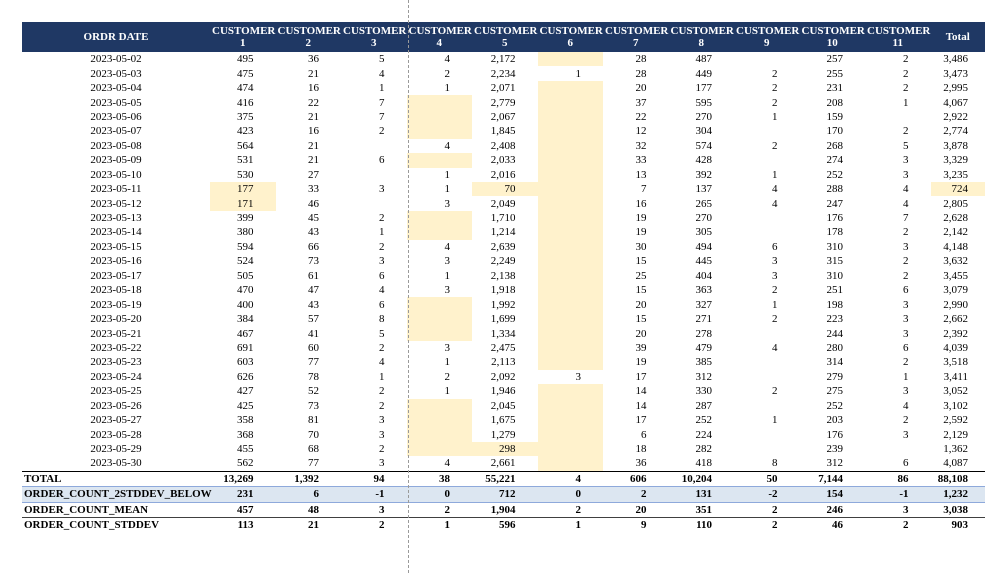 The width and height of the screenshot is (998, 573). I want to click on count-cell: 3,473, so click(955, 73).